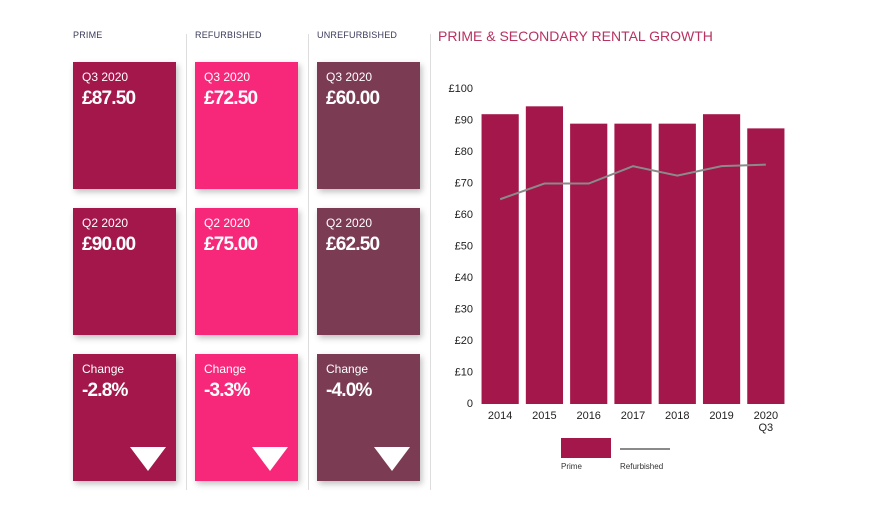  What do you see at coordinates (227, 390) in the screenshot?
I see `card-value: -3.3%` at bounding box center [227, 390].